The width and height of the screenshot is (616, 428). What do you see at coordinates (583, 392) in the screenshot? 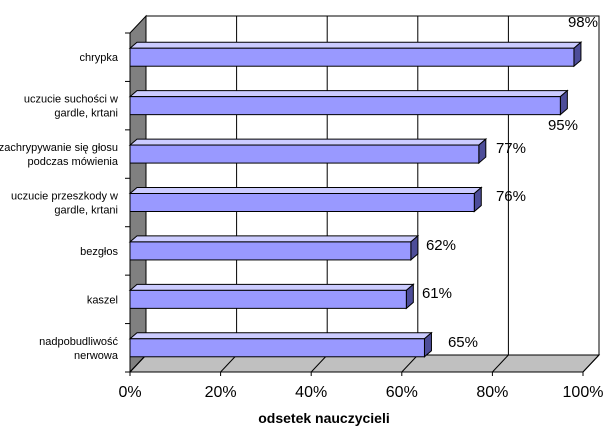
I see `x-tick-label: 100%` at bounding box center [583, 392].